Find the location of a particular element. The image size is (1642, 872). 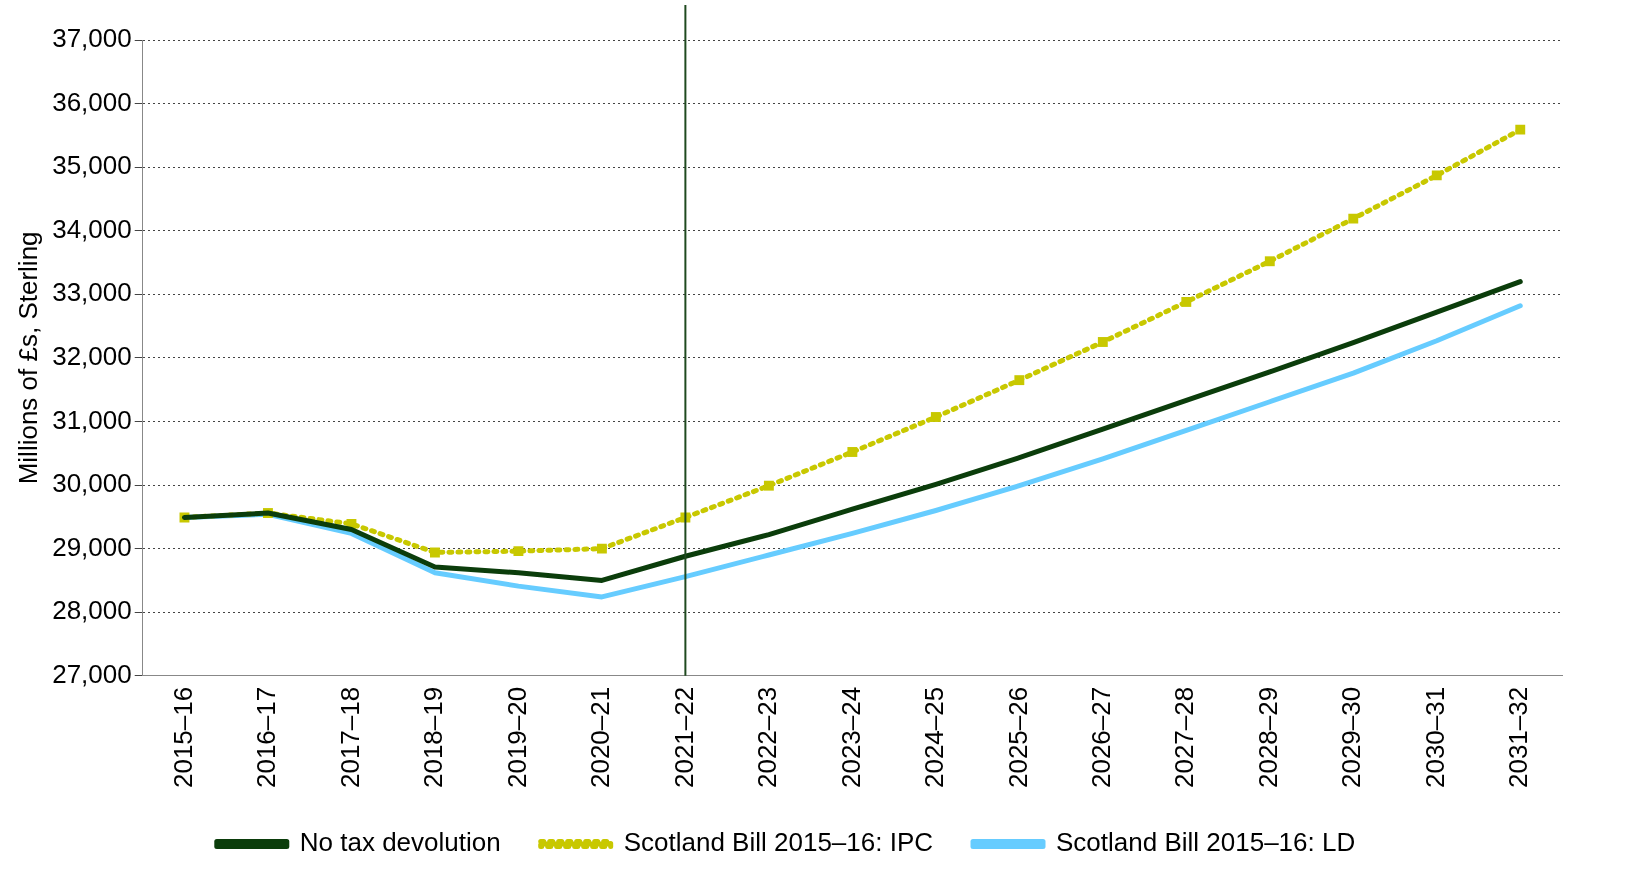

y-tick-label: 31,000 is located at coordinates (92, 419).